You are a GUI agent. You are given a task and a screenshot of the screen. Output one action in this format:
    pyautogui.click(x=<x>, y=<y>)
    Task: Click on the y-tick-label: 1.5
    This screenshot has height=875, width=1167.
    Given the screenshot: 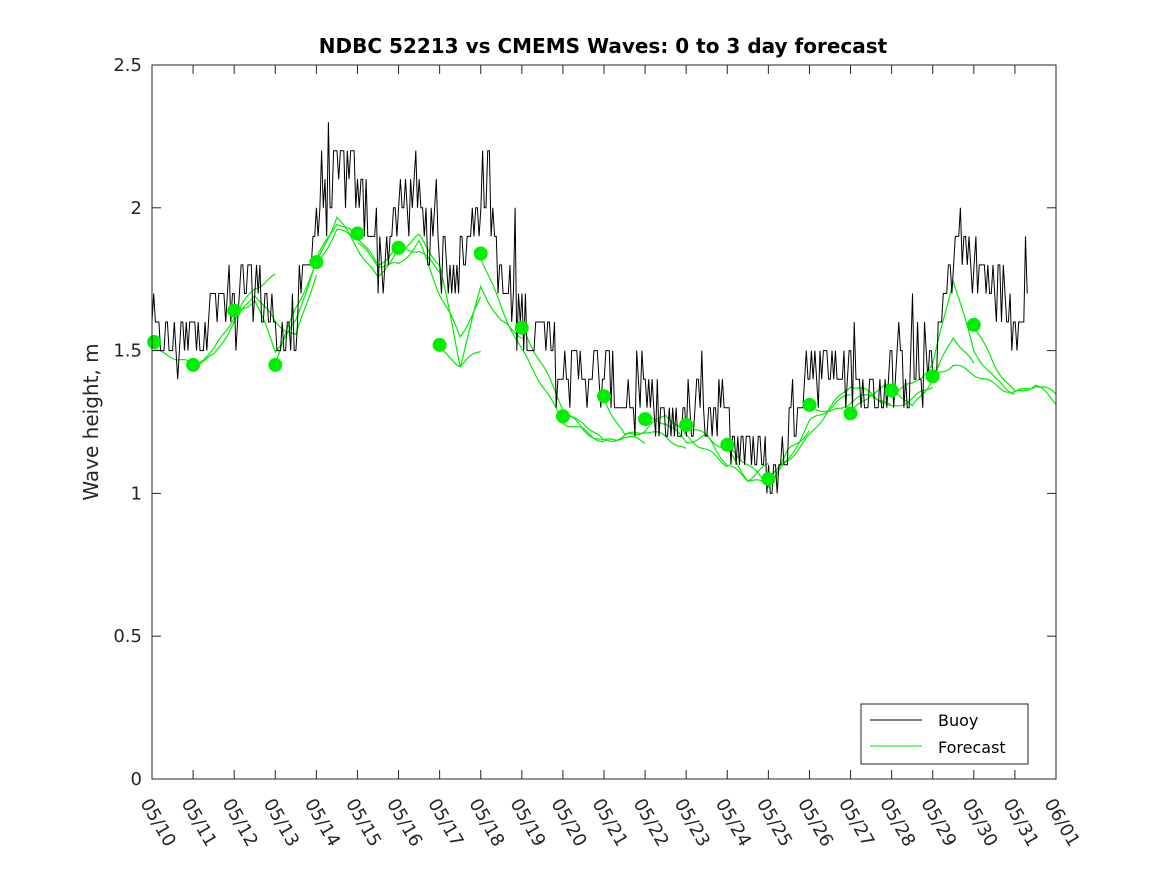 What is the action you would take?
    pyautogui.click(x=127, y=351)
    